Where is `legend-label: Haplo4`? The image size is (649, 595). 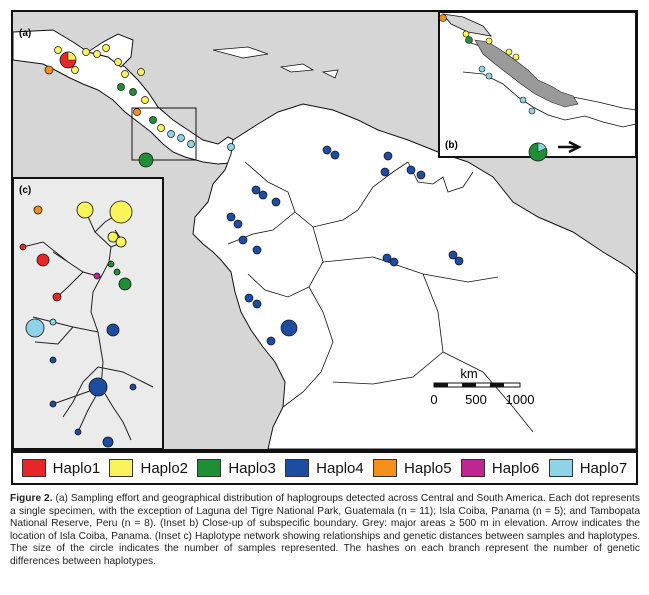 legend-label: Haplo4 is located at coordinates (340, 468).